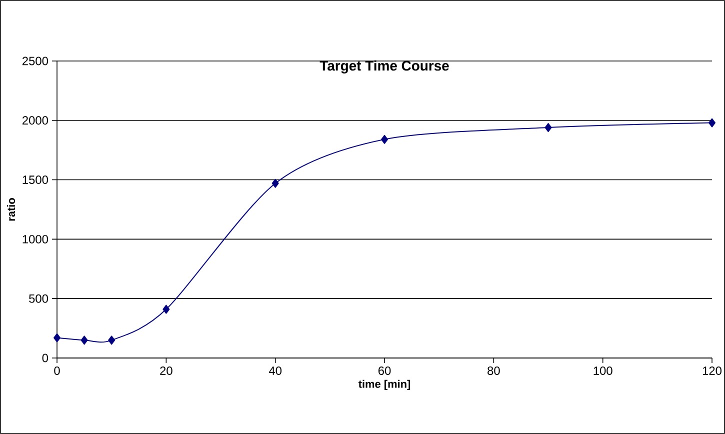  Describe the element at coordinates (712, 370) in the screenshot. I see `x-tick-label: 120` at that location.